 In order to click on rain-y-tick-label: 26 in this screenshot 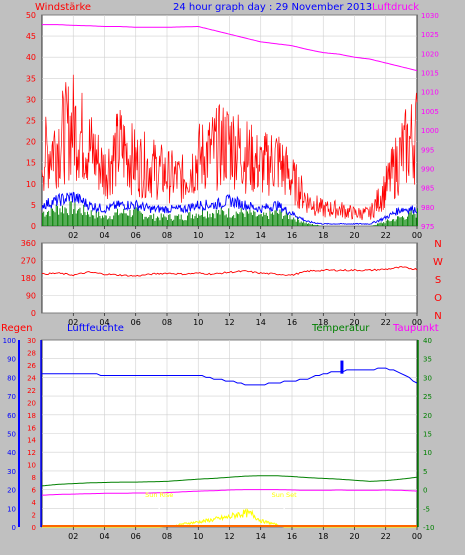, I will do `click(31, 366)`.